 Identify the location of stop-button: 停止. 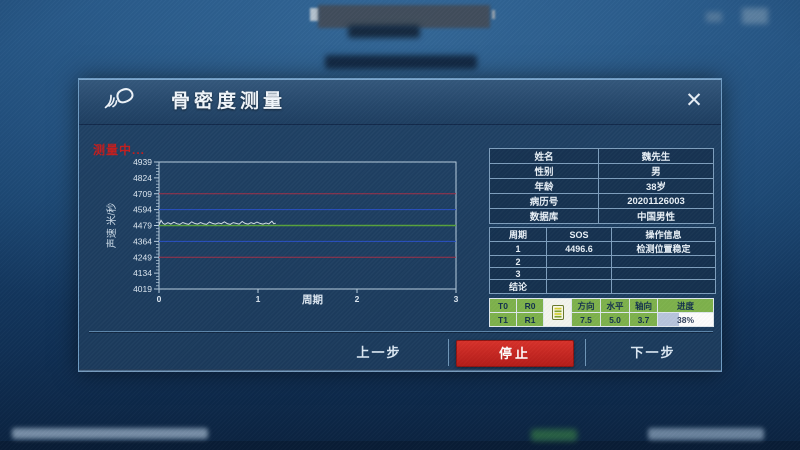
(515, 353).